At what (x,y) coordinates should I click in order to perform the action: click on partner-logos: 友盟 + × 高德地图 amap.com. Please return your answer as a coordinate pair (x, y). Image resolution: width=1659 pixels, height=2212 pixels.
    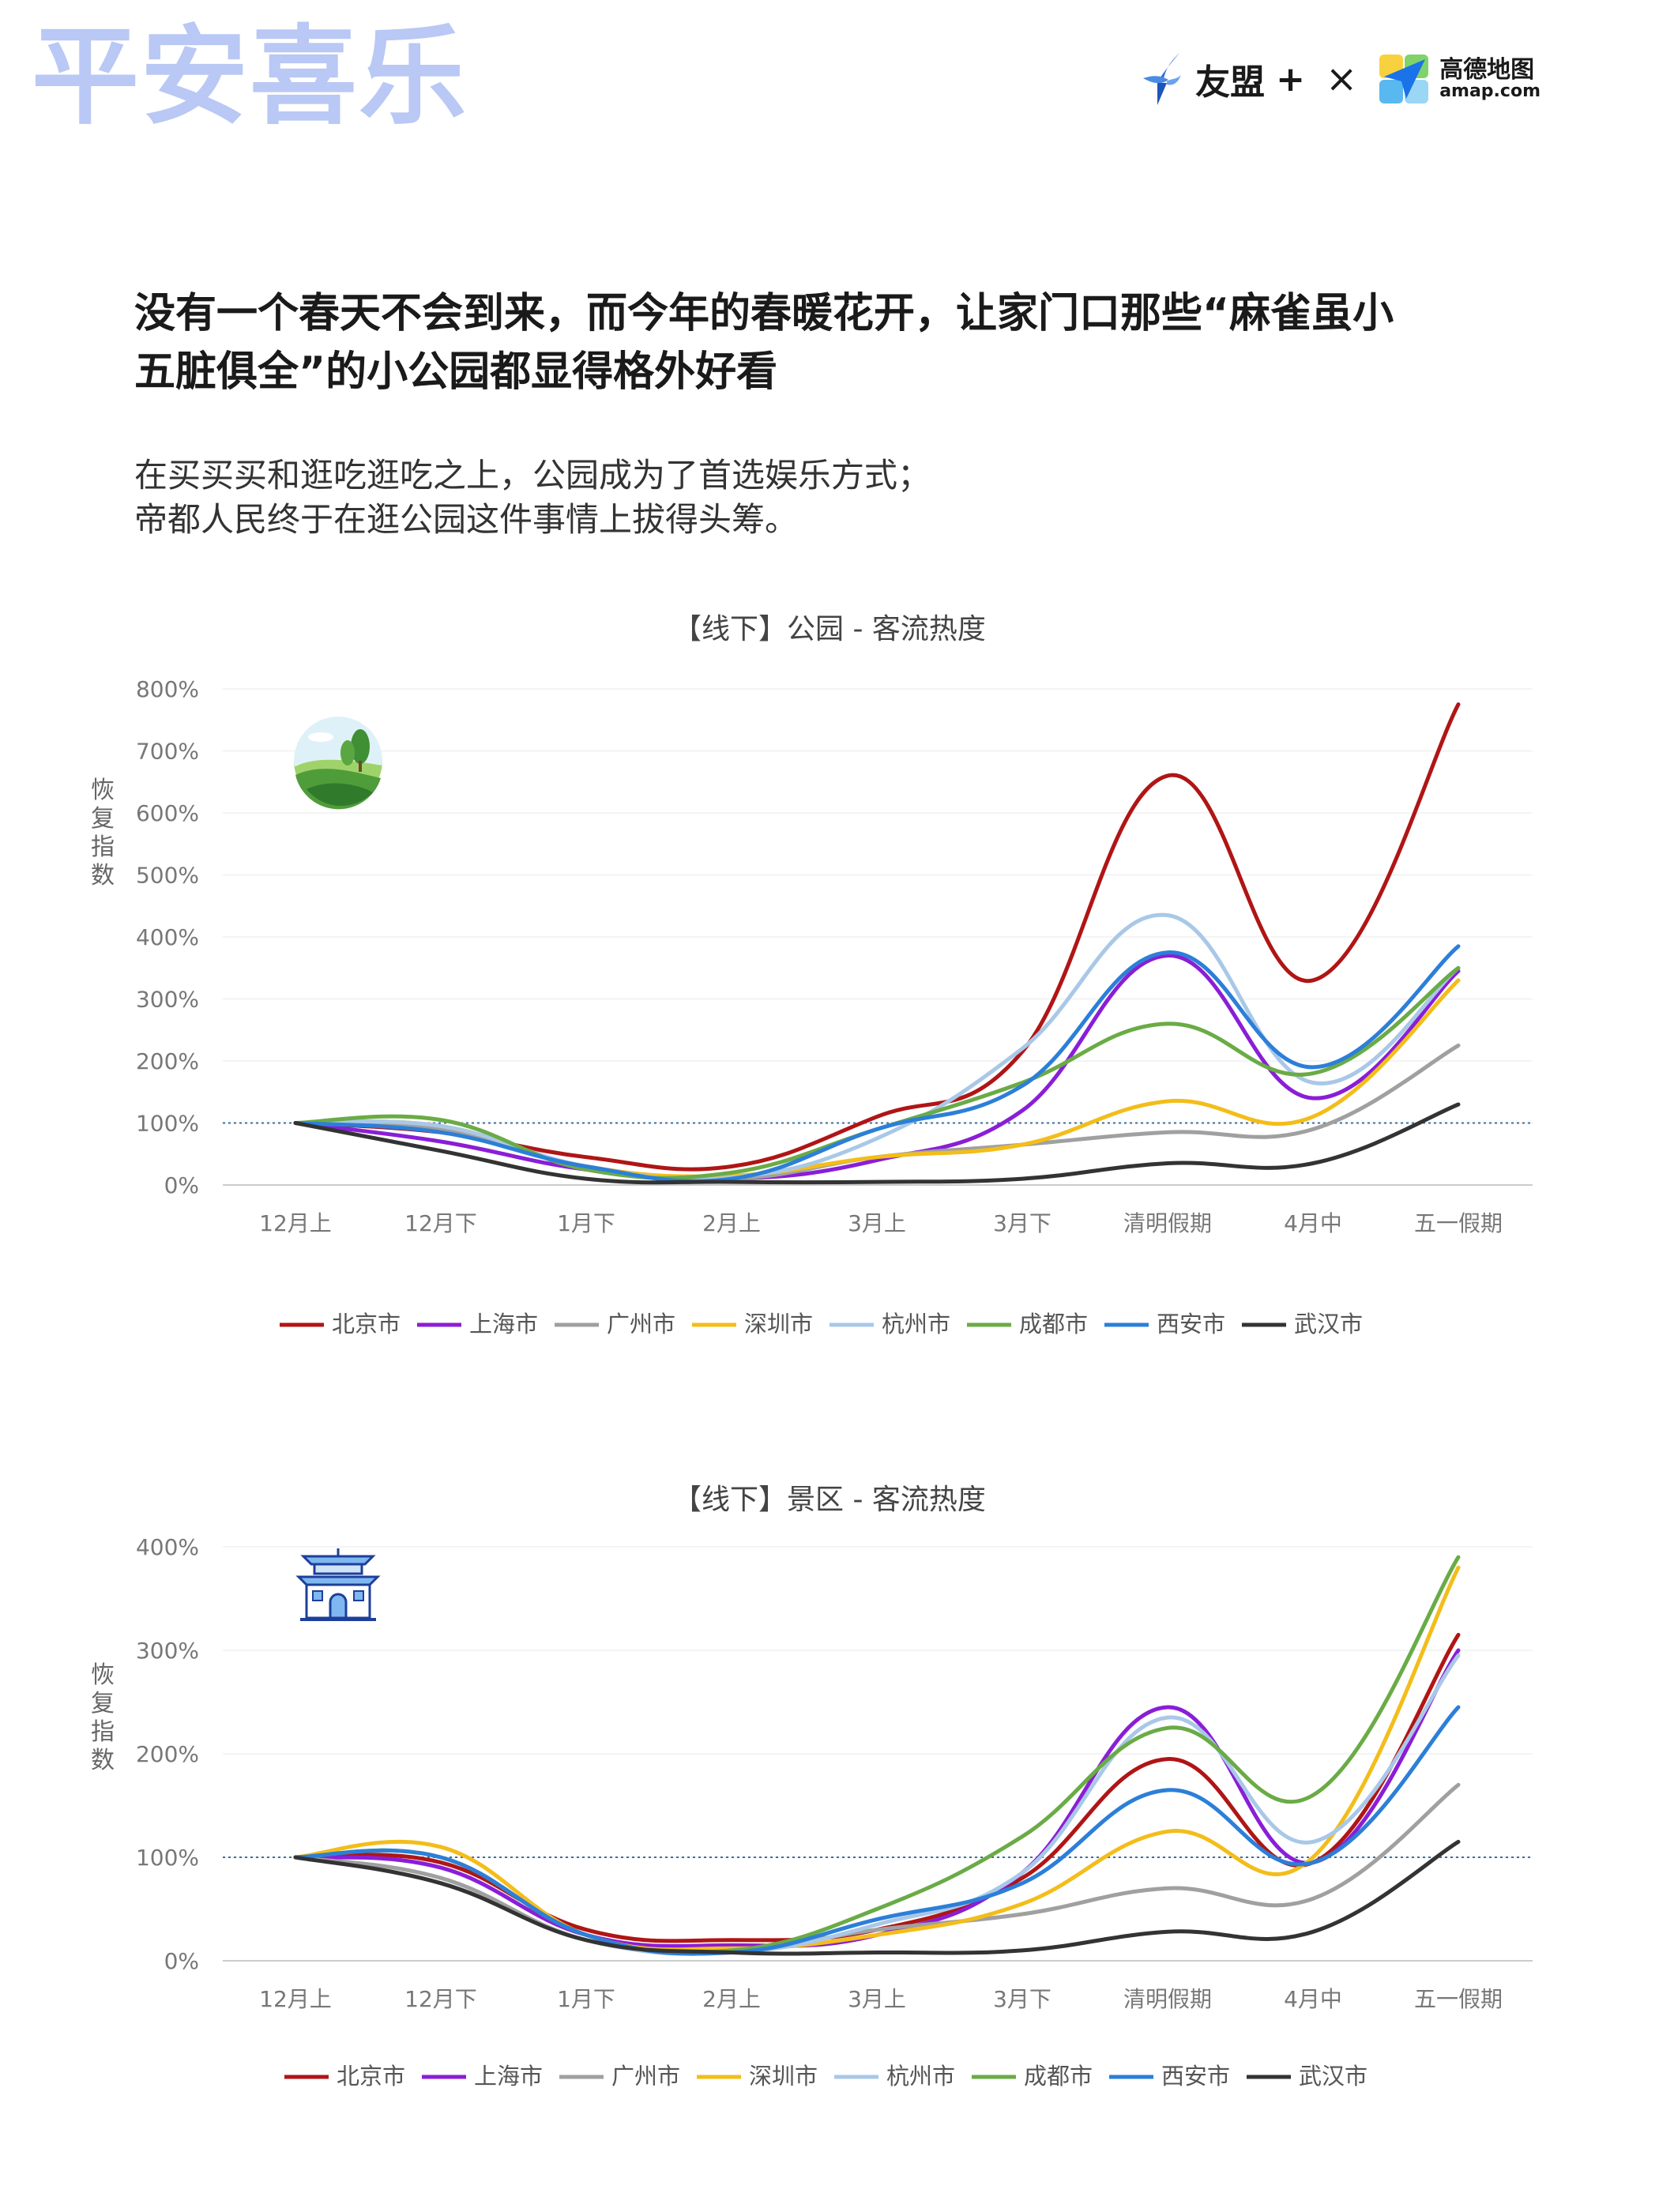
    Looking at the image, I should click on (1340, 79).